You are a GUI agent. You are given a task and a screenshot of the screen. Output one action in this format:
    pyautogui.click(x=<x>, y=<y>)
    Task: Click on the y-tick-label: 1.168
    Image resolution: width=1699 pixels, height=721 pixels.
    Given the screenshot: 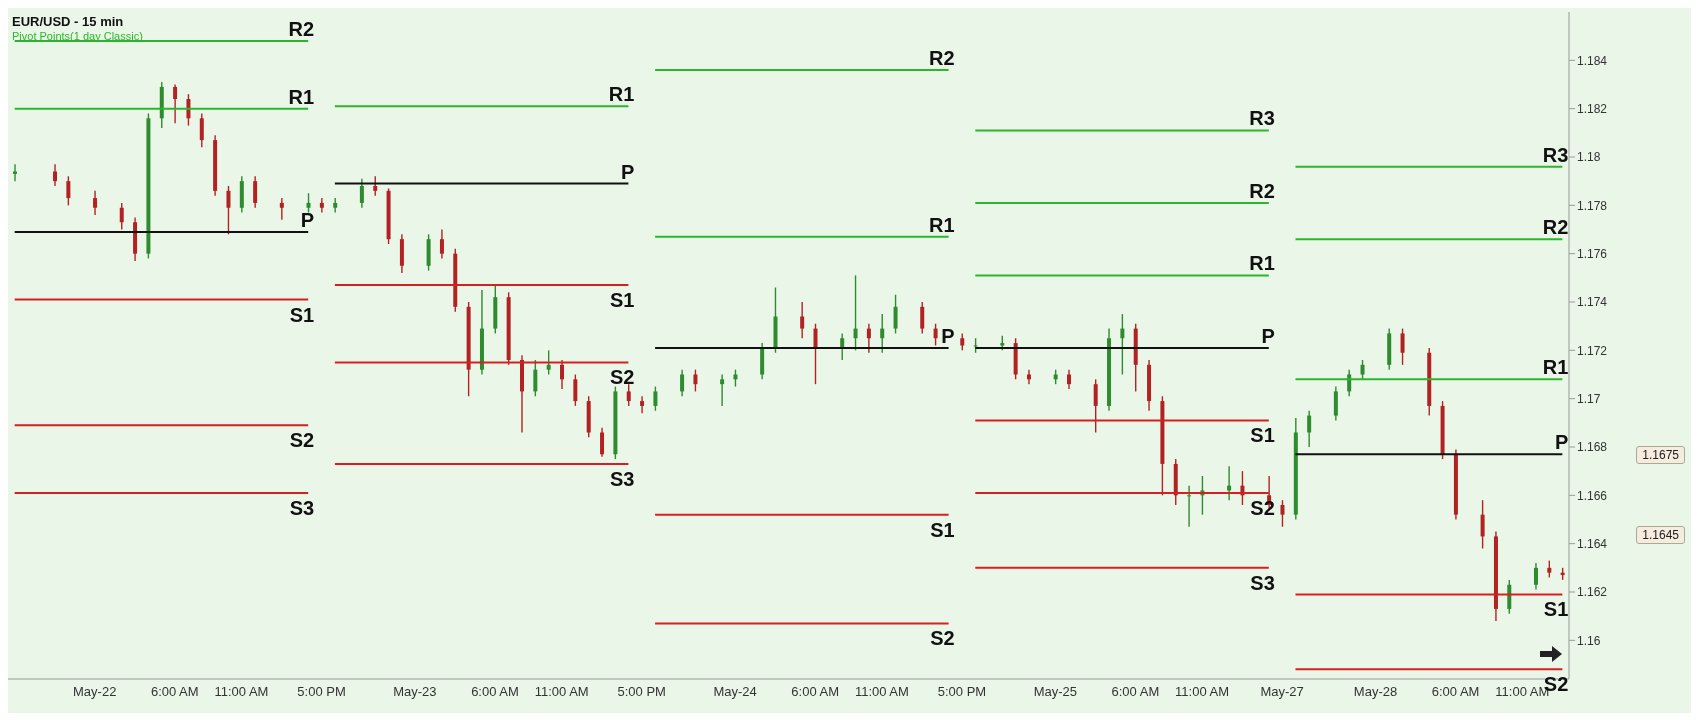 What is the action you would take?
    pyautogui.click(x=1592, y=447)
    